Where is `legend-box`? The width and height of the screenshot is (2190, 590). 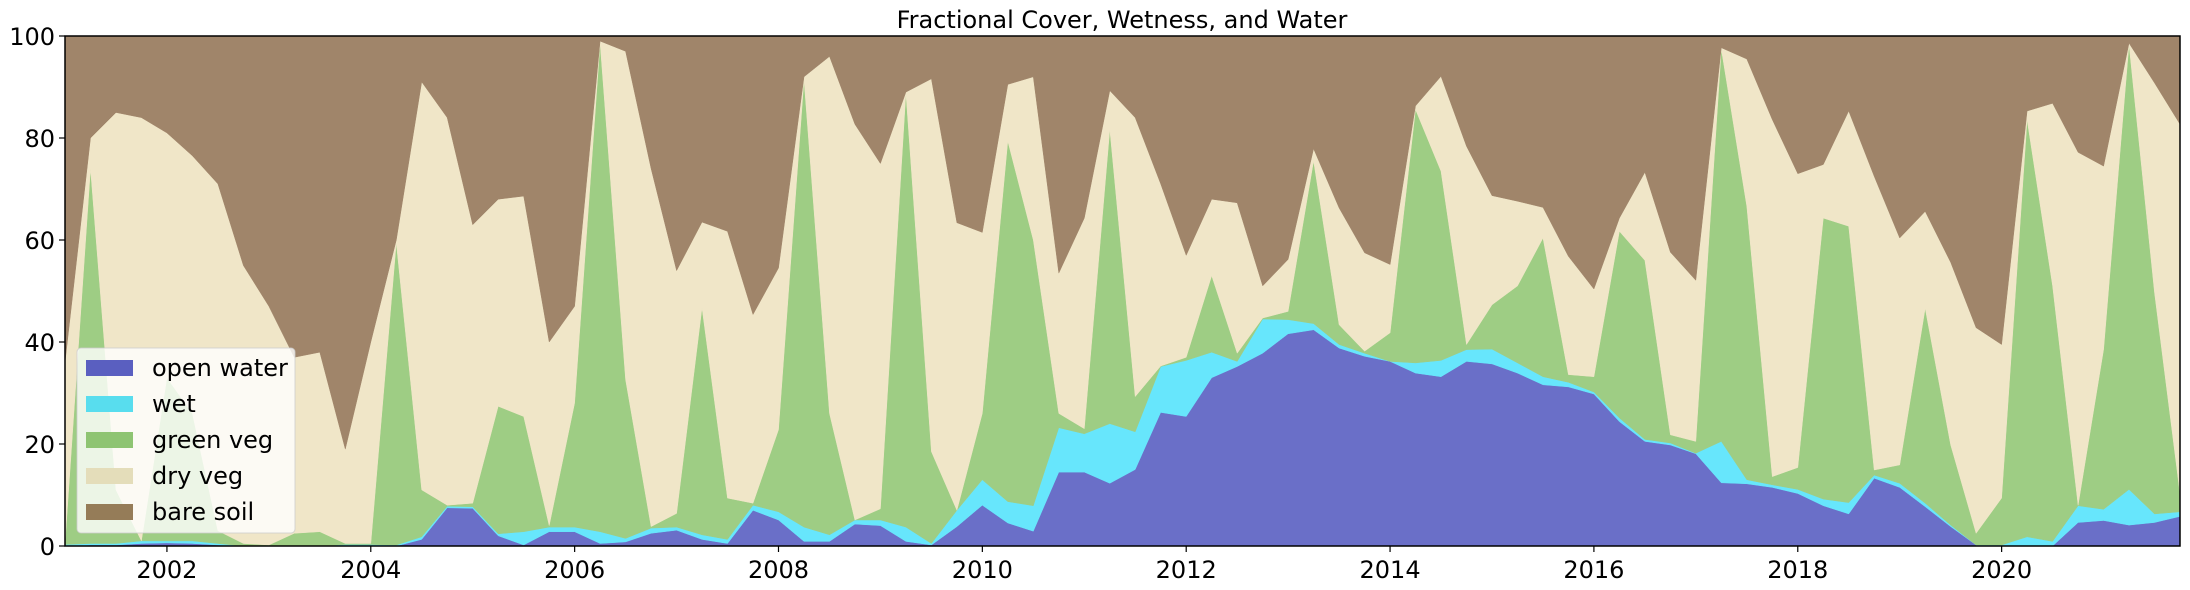 legend-box is located at coordinates (186, 440).